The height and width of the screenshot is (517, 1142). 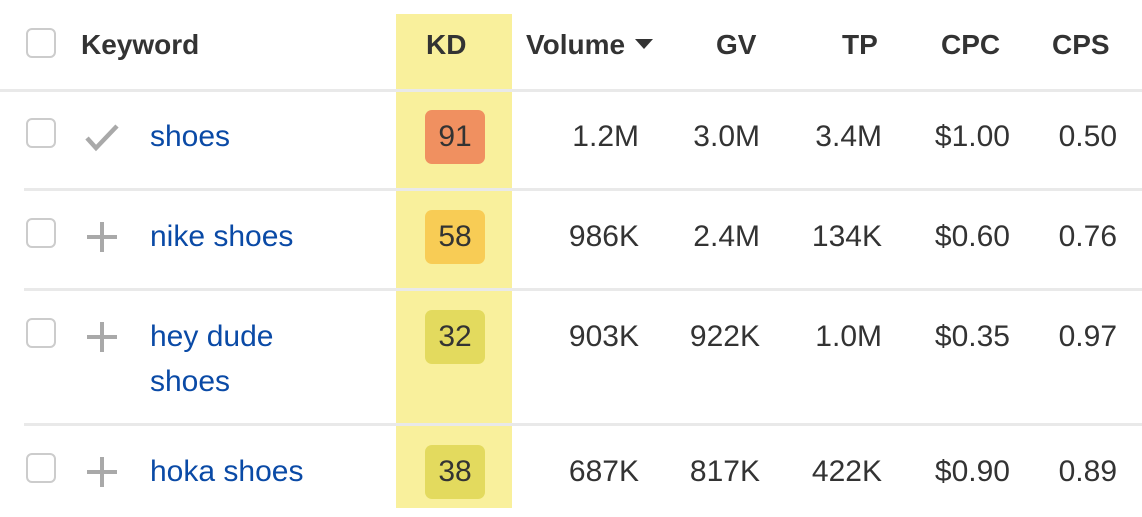 What do you see at coordinates (222, 236) in the screenshot?
I see `keyword-link: nike shoes` at bounding box center [222, 236].